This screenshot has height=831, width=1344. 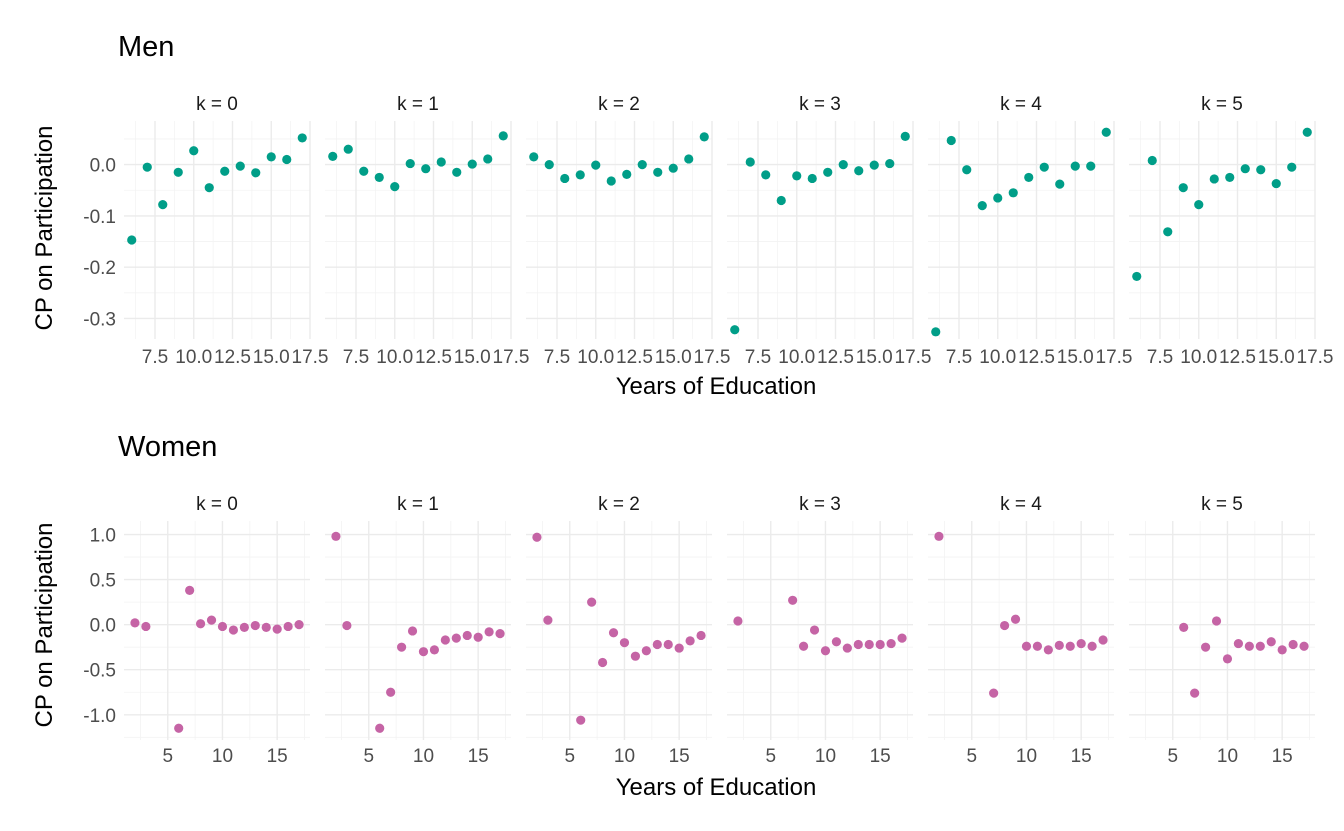 What do you see at coordinates (99, 716) in the screenshot?
I see `women-y-tick-label: -1.0` at bounding box center [99, 716].